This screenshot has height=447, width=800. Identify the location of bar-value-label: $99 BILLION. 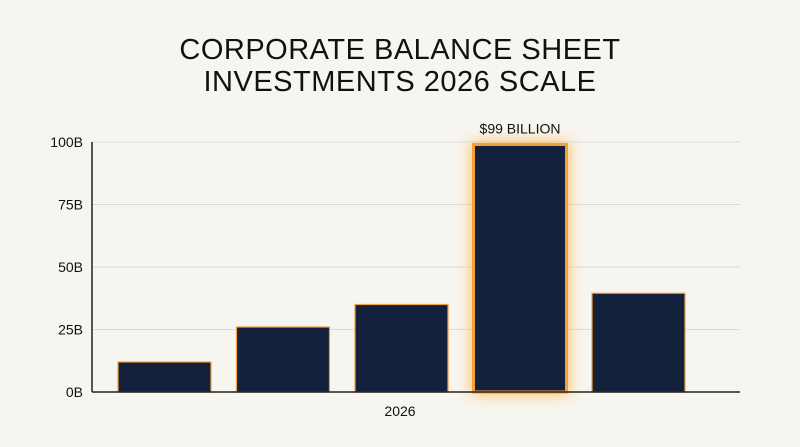
(520, 129).